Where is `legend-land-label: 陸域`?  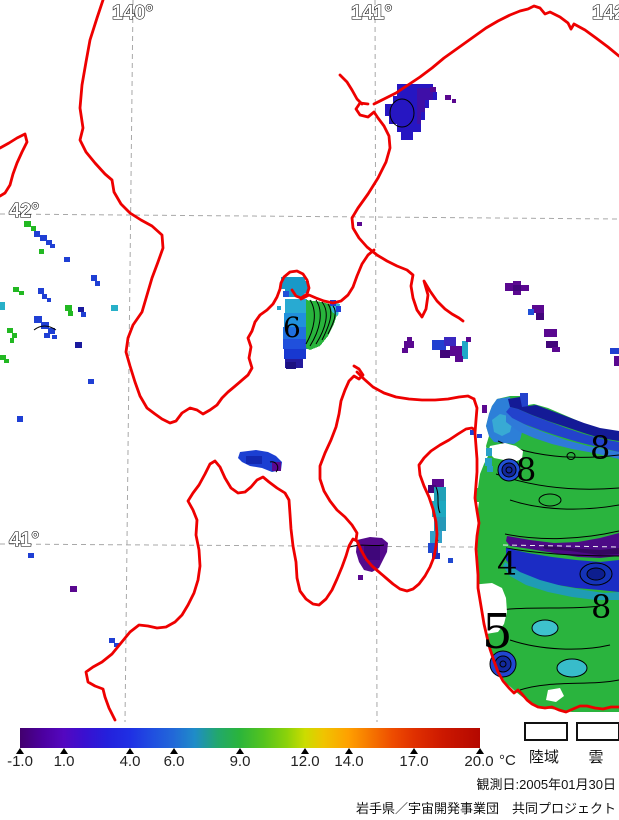 legend-land-label: 陸域 is located at coordinates (543, 757).